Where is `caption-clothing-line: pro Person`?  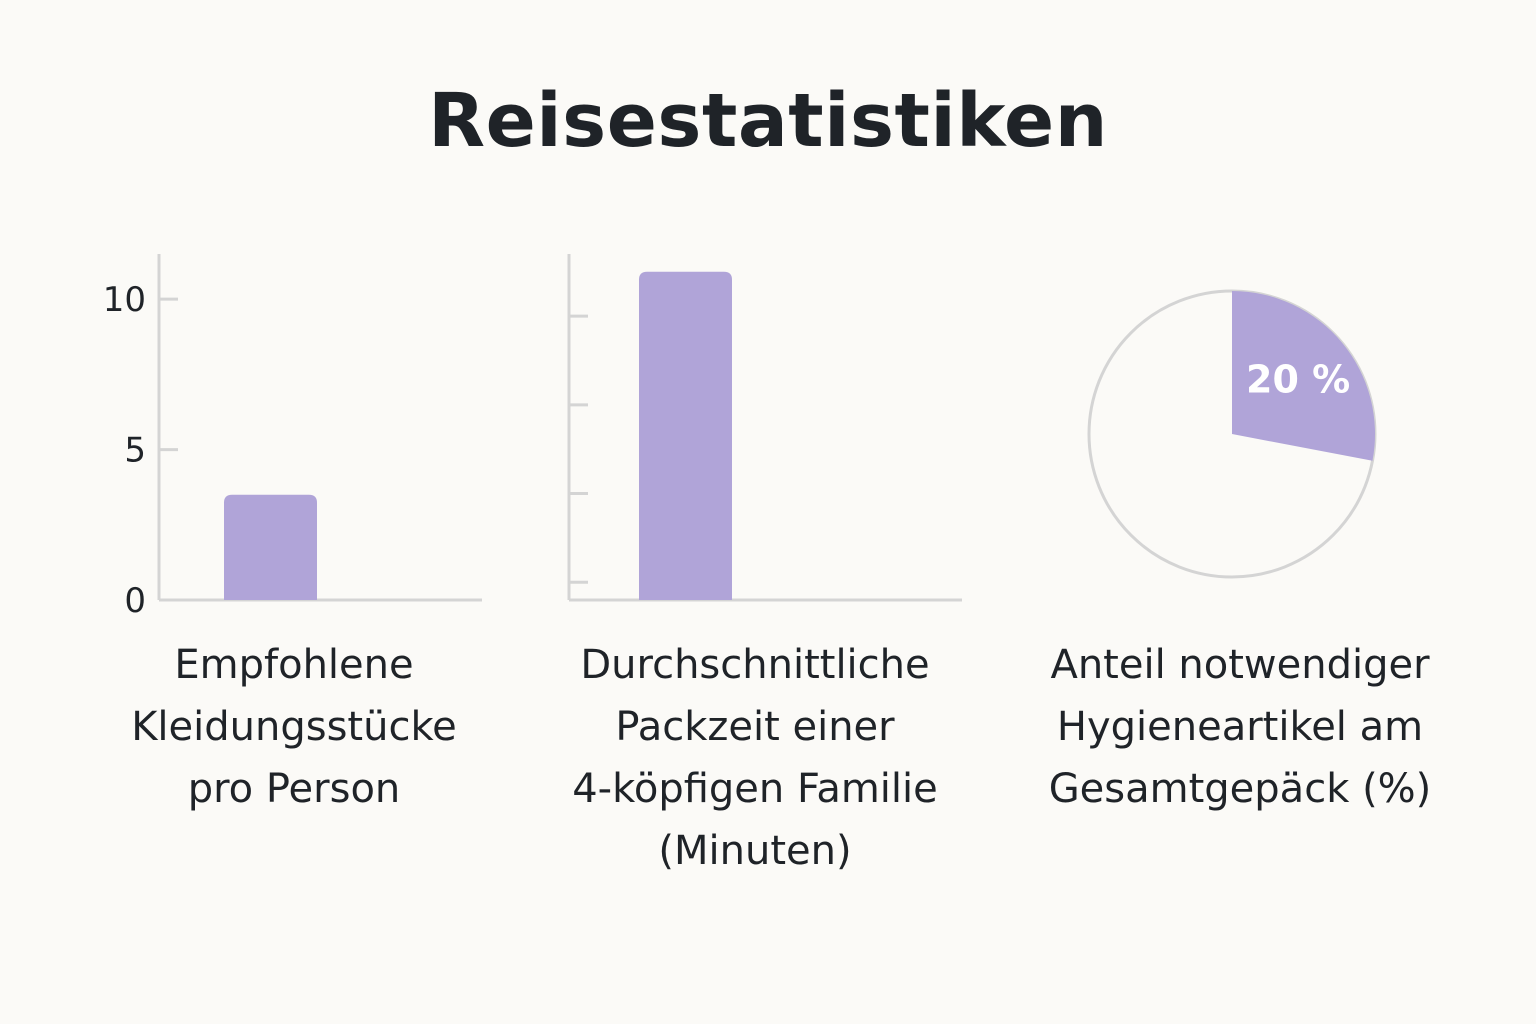
caption-clothing-line: pro Person is located at coordinates (294, 789).